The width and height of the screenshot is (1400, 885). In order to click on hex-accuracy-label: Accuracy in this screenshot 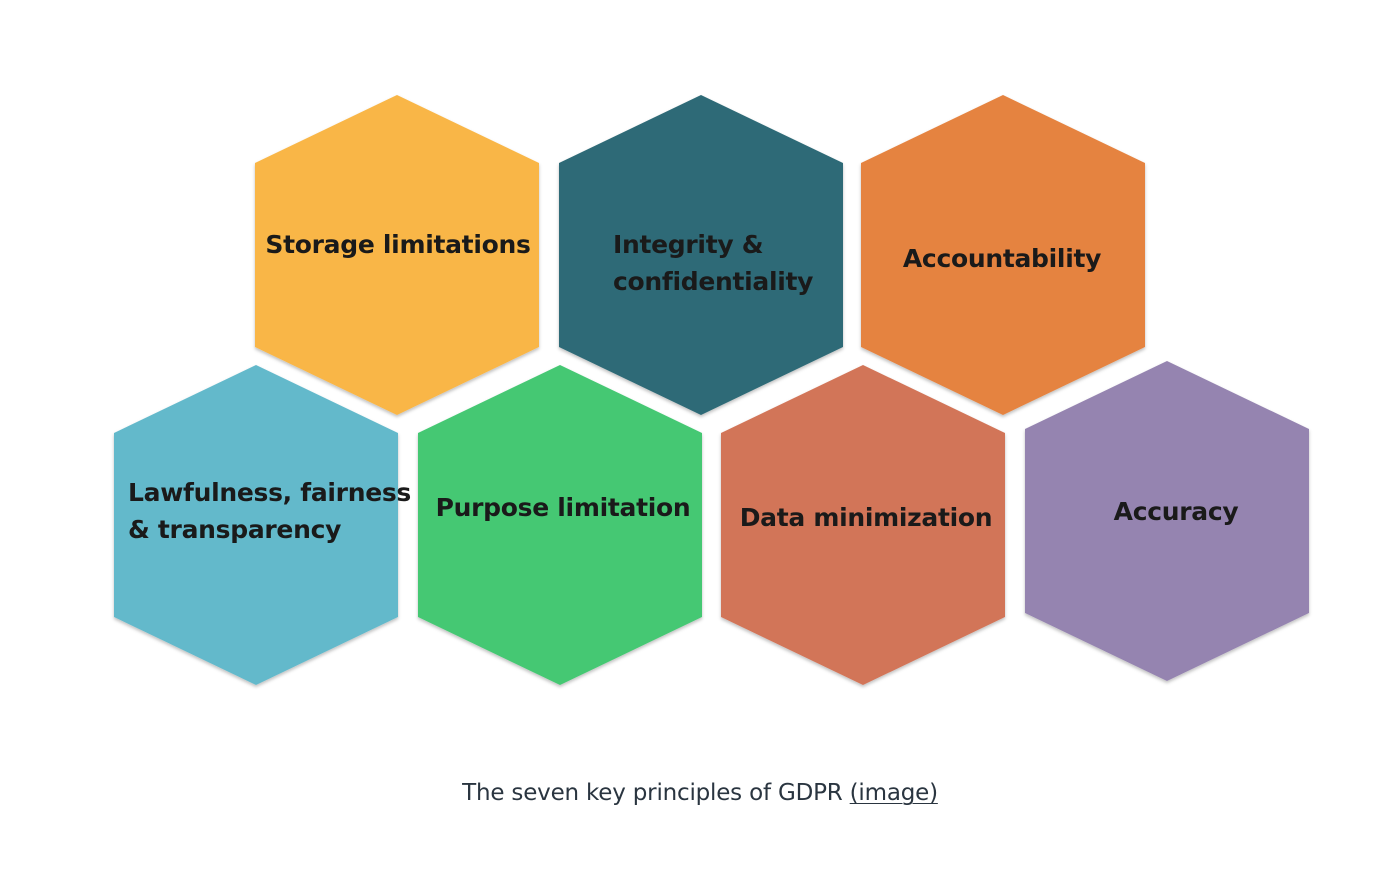, I will do `click(1176, 511)`.